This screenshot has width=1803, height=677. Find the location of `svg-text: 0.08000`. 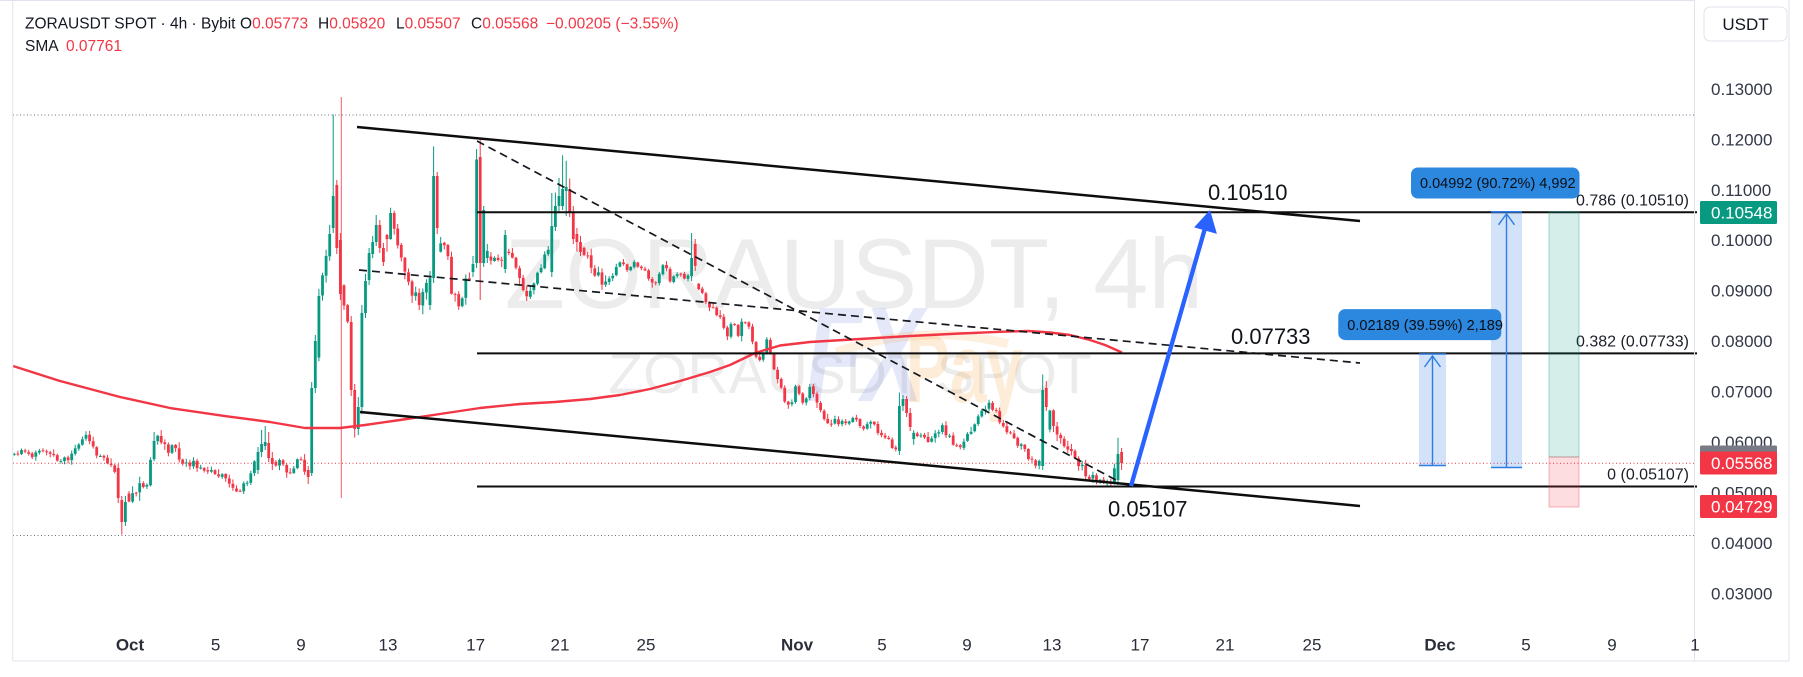

svg-text: 0.08000 is located at coordinates (1741, 341).